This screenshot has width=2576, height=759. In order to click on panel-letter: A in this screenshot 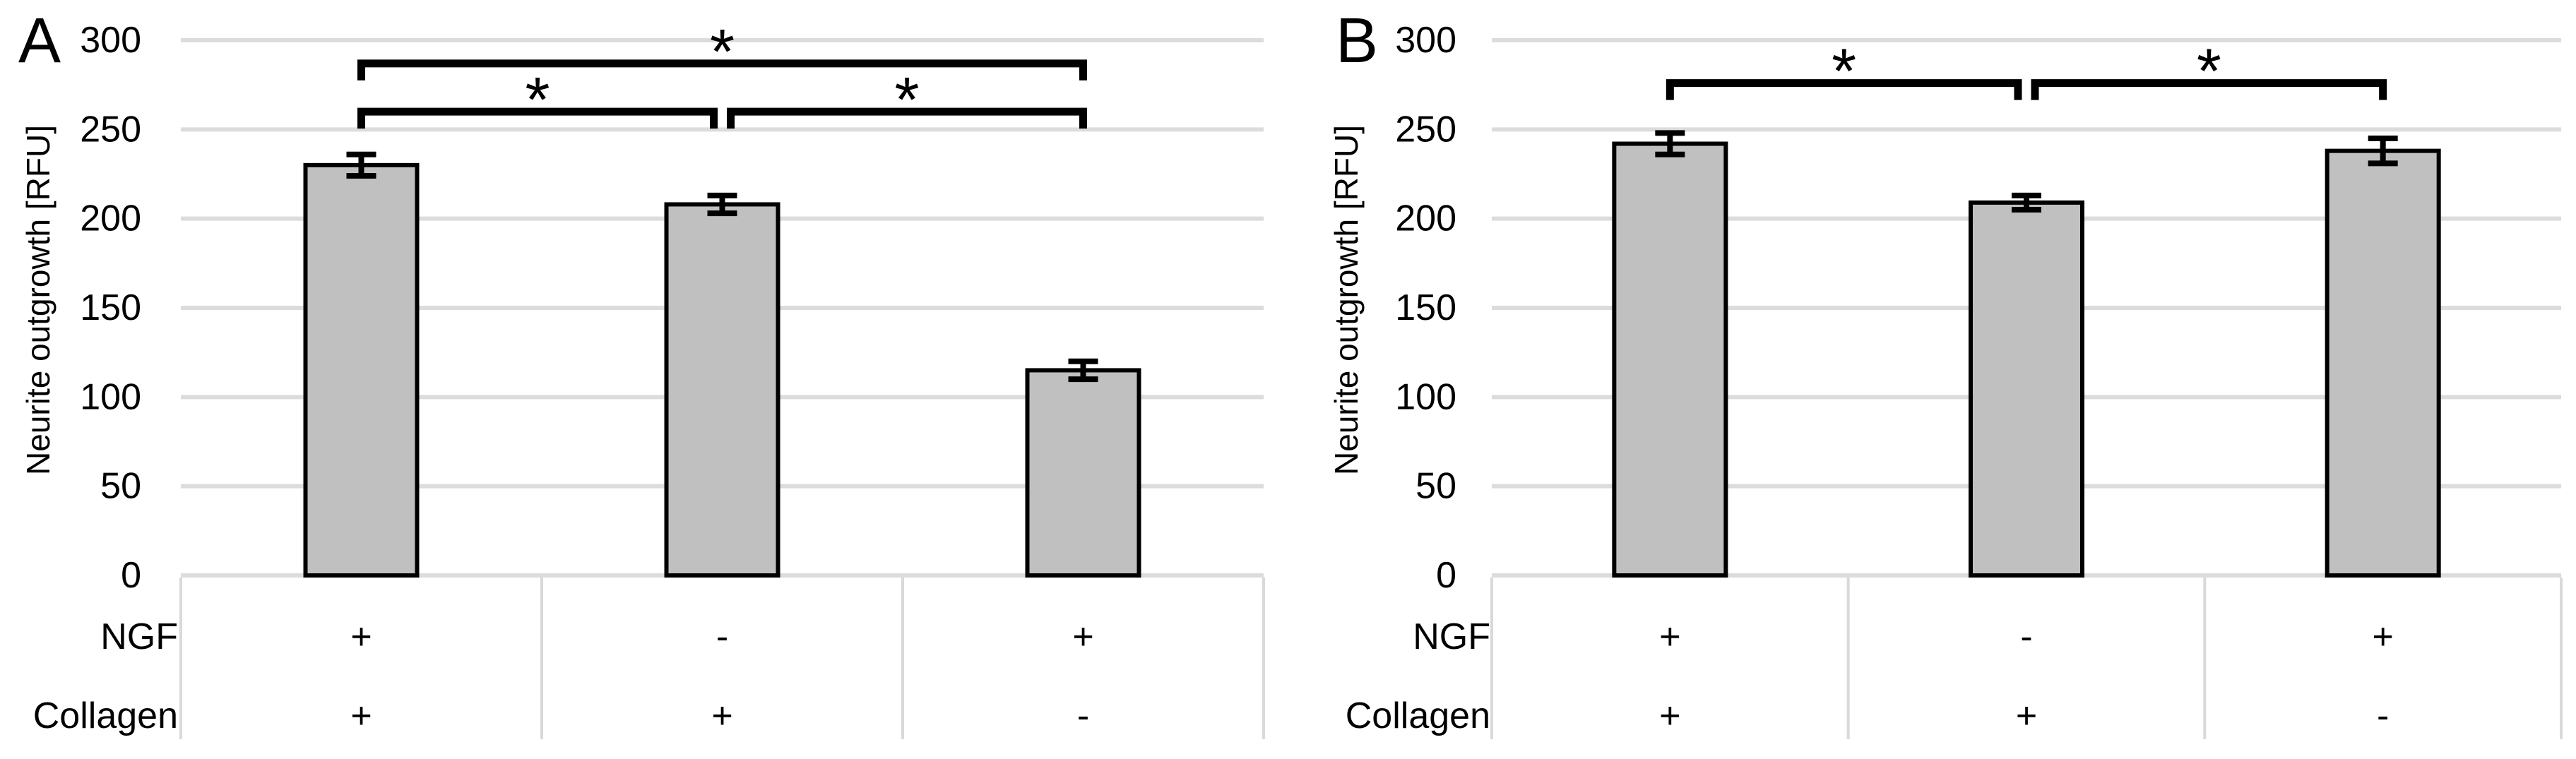, I will do `click(39, 41)`.